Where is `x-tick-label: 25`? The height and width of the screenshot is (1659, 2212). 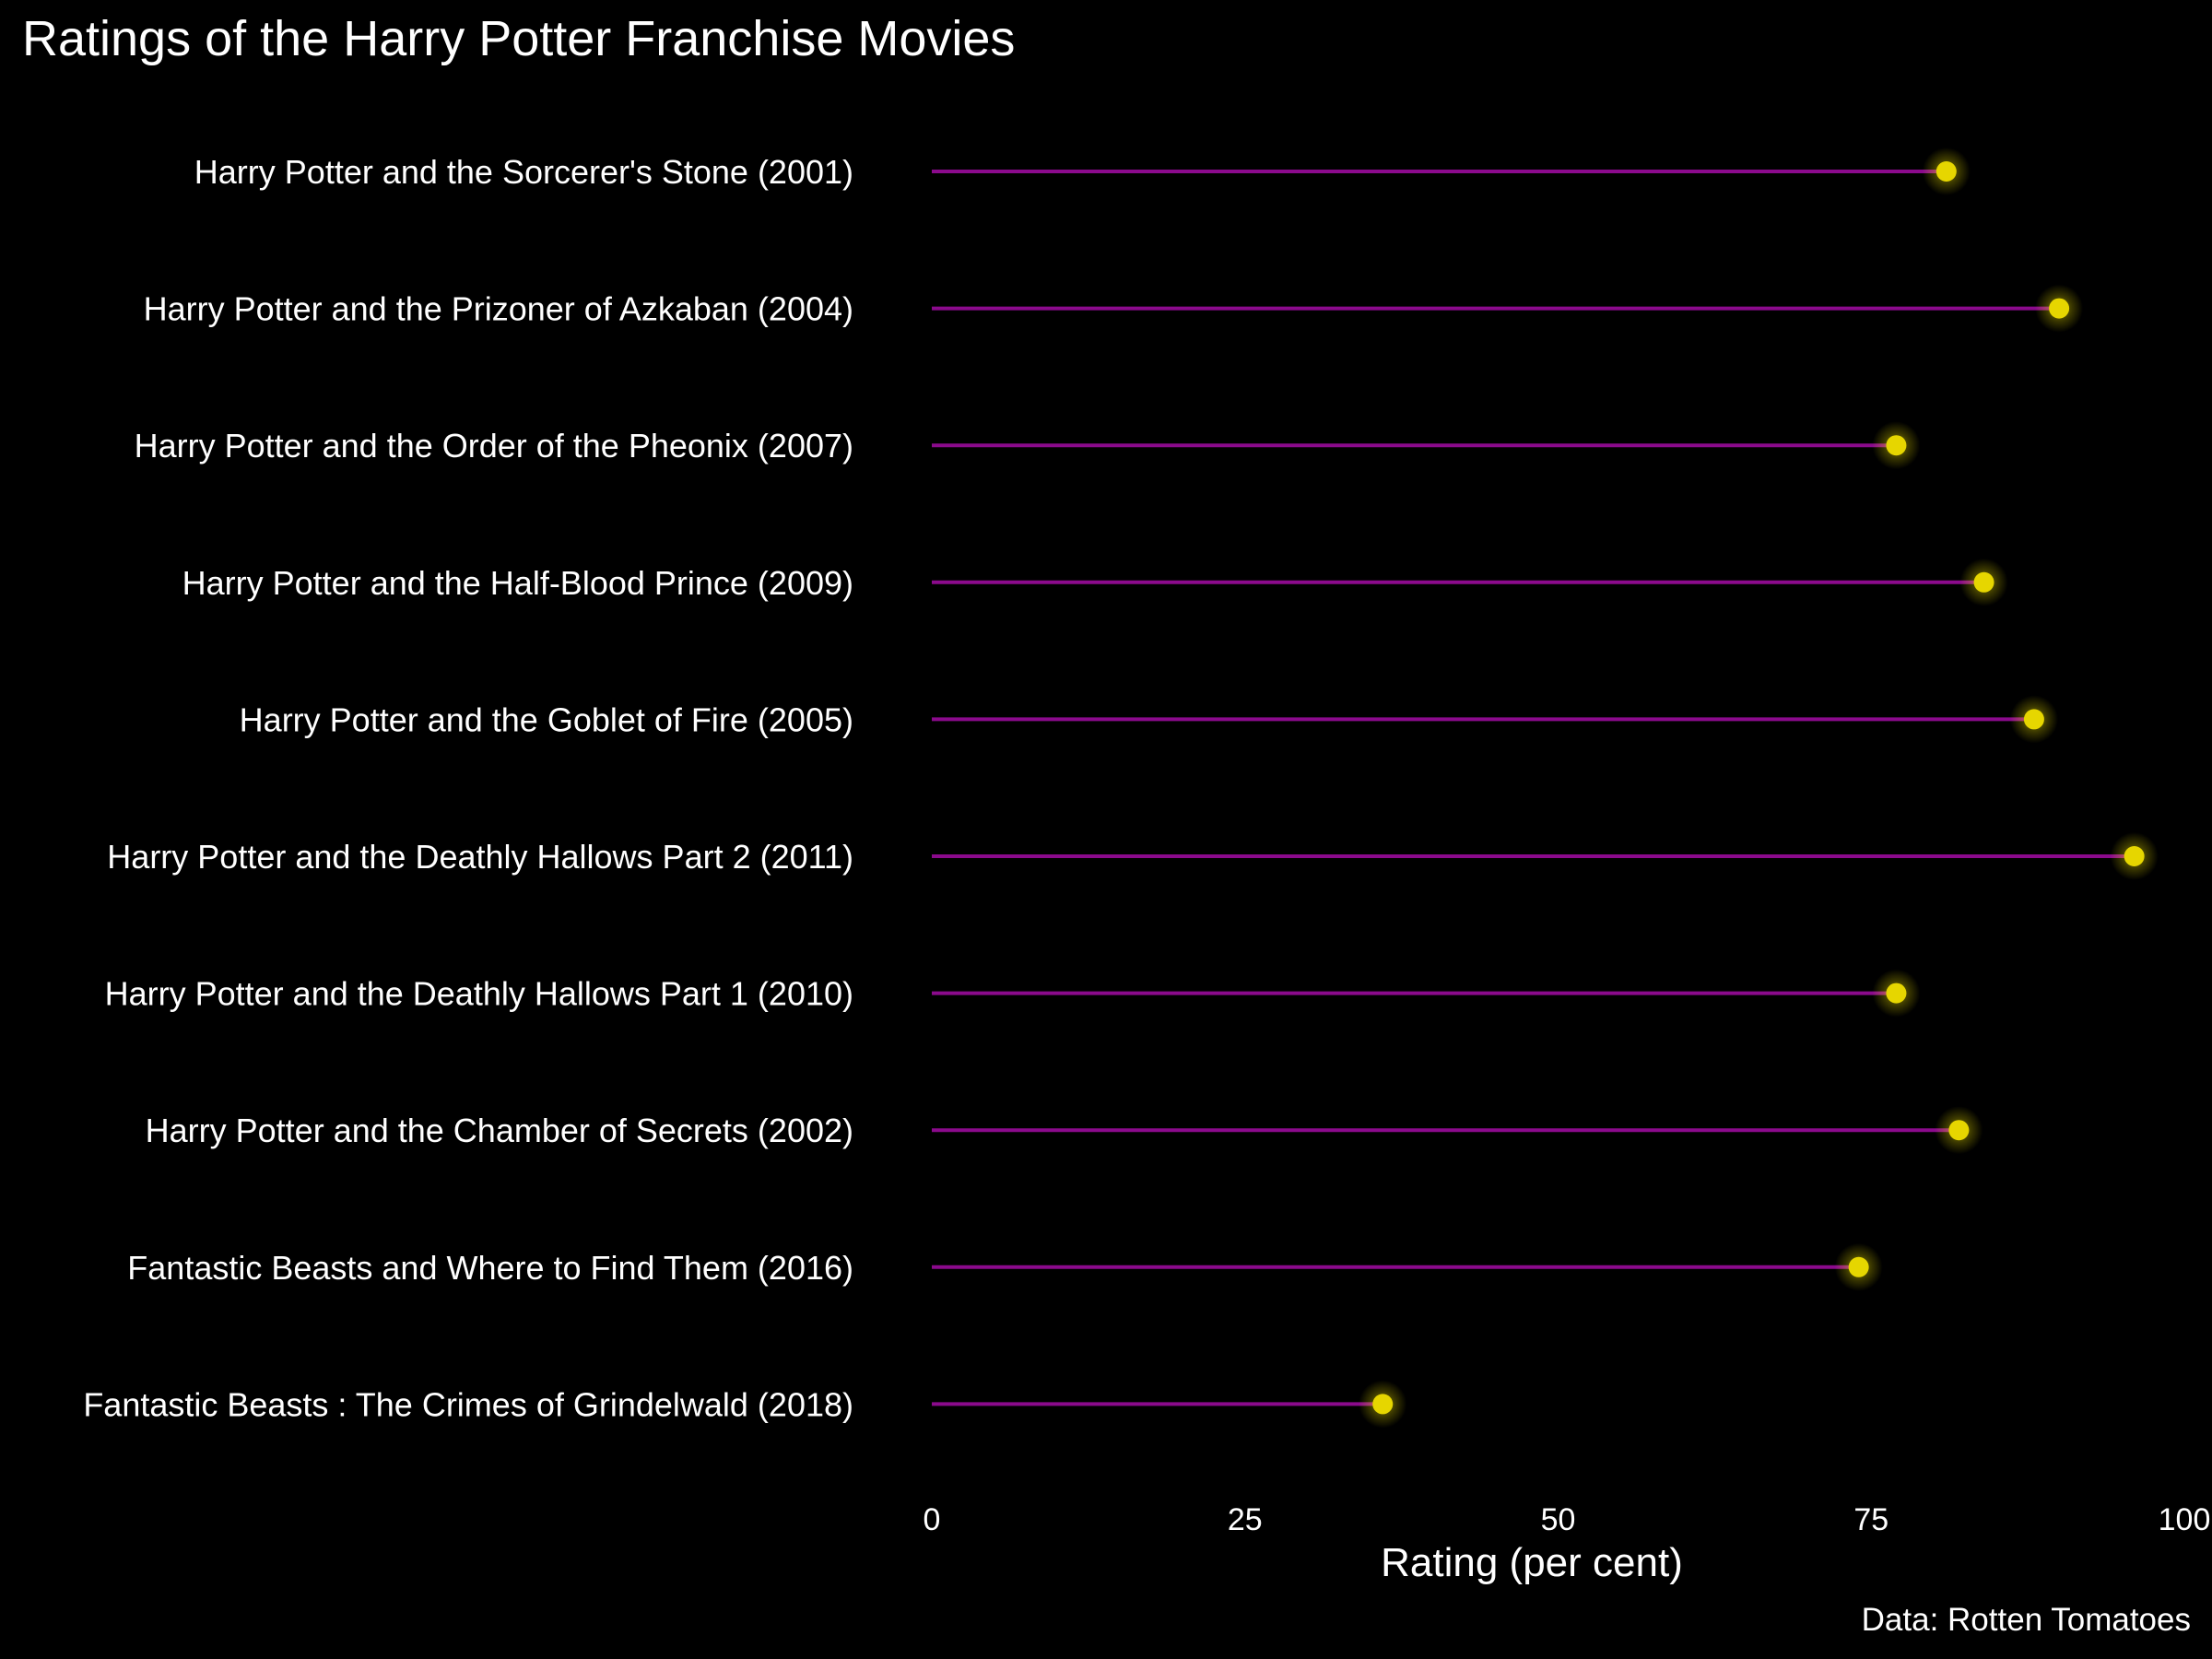
x-tick-label: 25 is located at coordinates (1245, 1519).